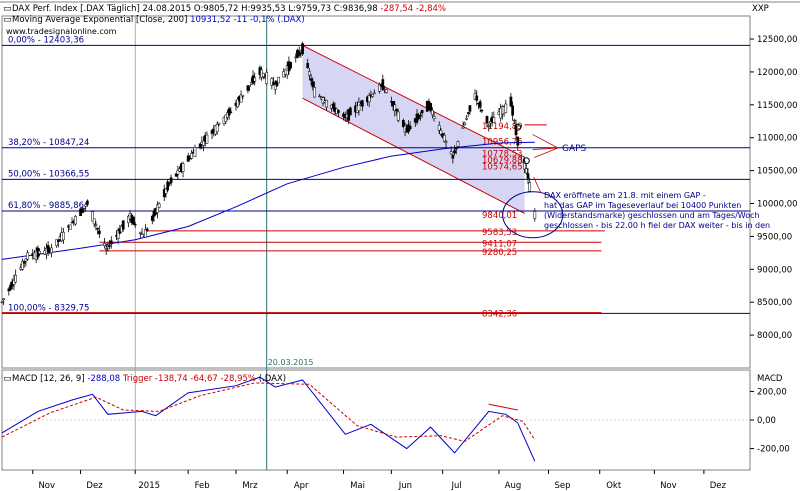 The image size is (800, 491). What do you see at coordinates (574, 149) in the screenshot?
I see `gaps-label: GAPS` at bounding box center [574, 149].